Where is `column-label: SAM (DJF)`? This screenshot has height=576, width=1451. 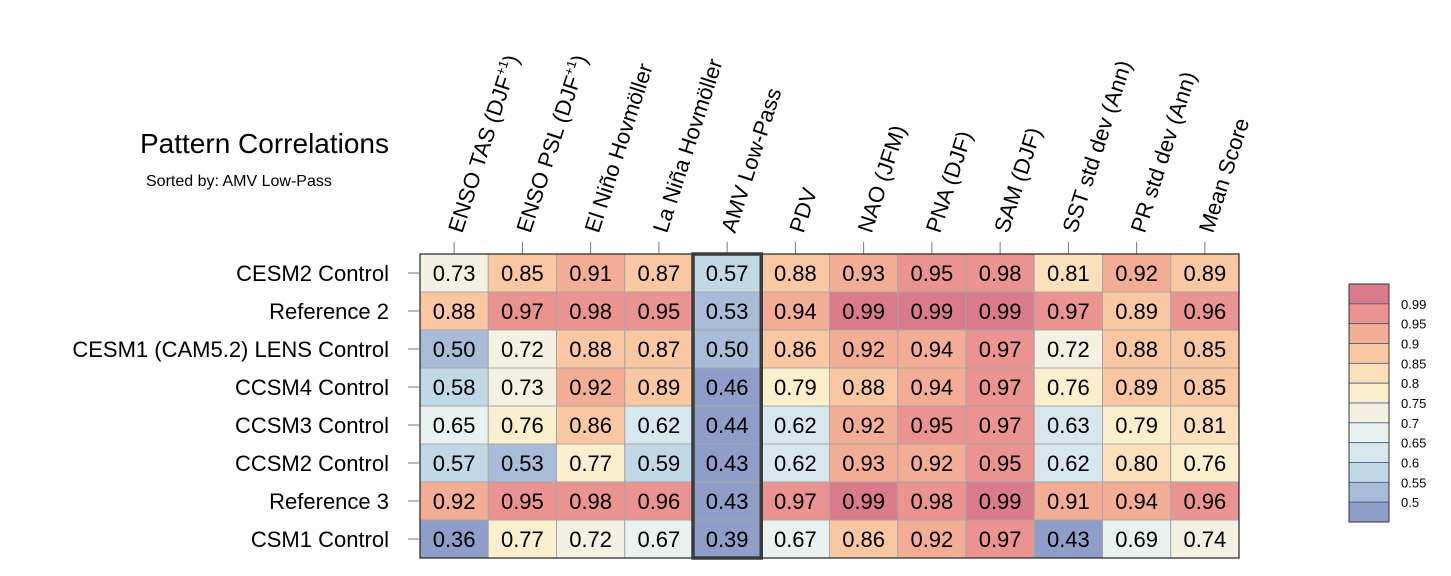
column-label: SAM (DJF) is located at coordinates (1017, 179).